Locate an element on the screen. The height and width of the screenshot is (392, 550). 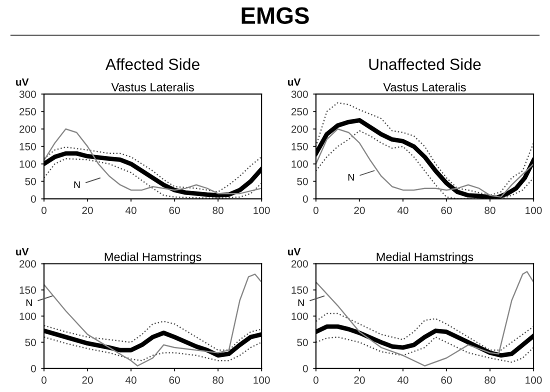
chart-title: Unaffected Side is located at coordinates (425, 64).